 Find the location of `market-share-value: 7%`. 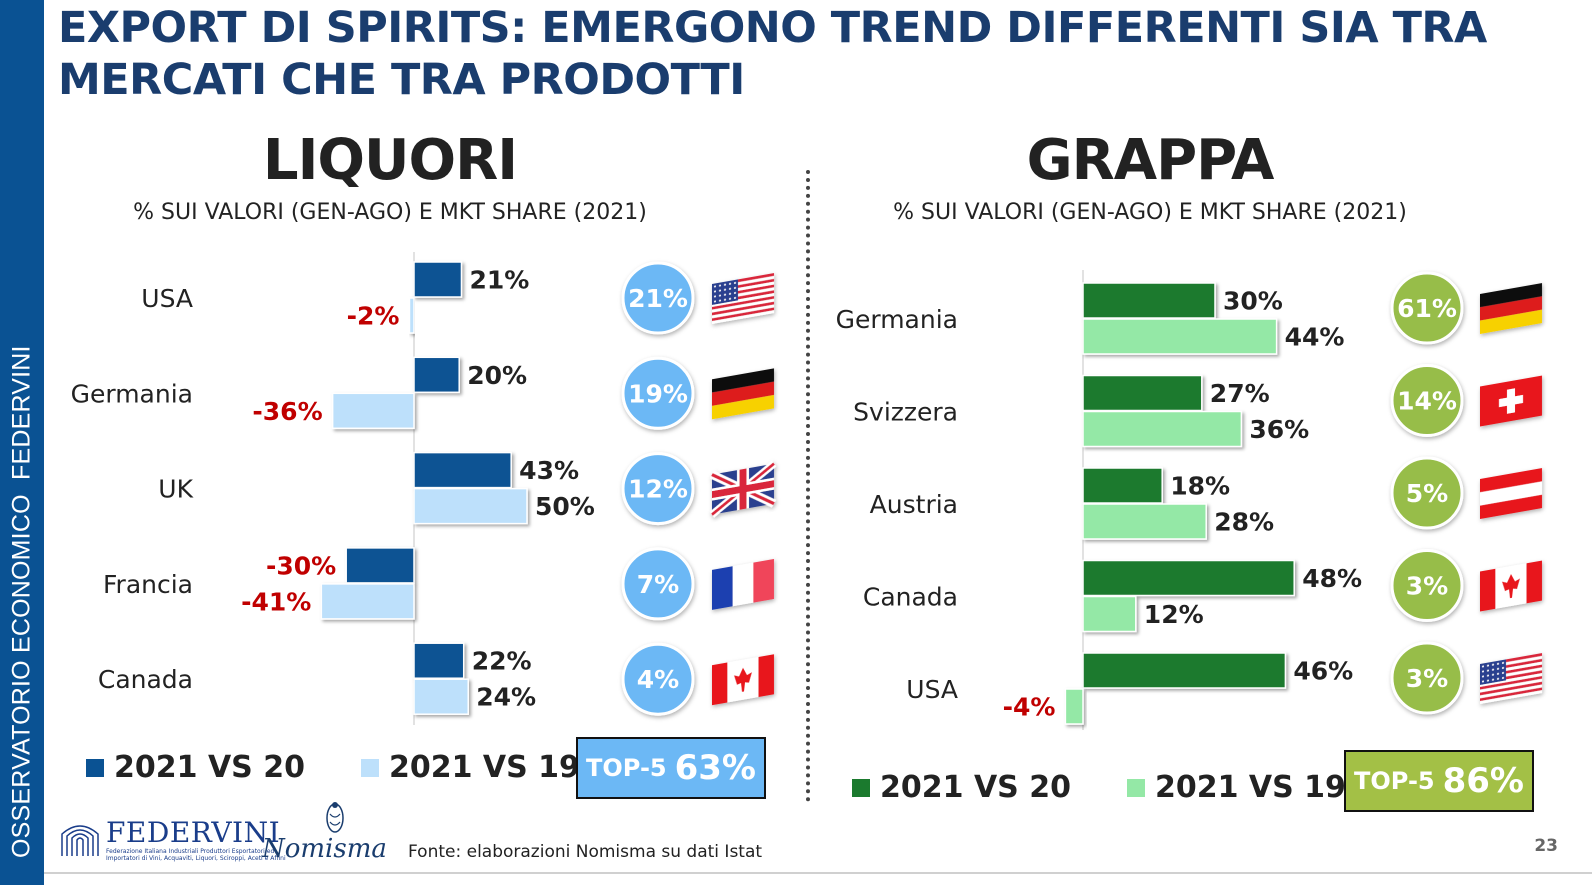

market-share-value: 7% is located at coordinates (658, 584).